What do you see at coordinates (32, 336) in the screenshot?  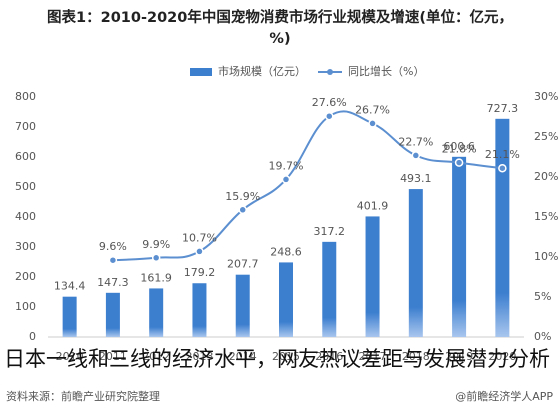 I see `y-tick-label: 0` at bounding box center [32, 336].